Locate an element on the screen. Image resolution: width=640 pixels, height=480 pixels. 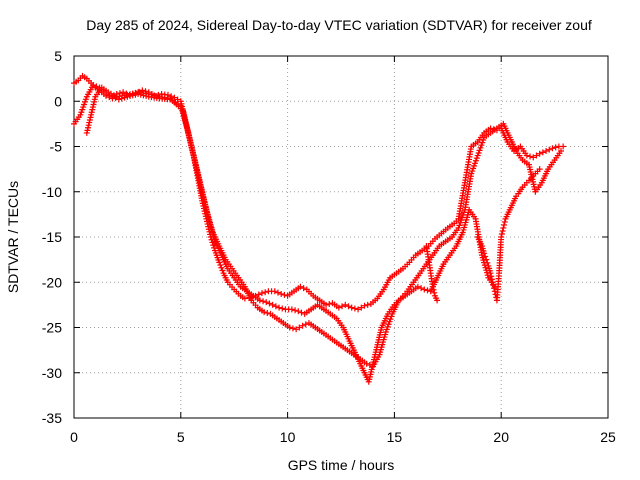
y-tick-label: 0 is located at coordinates (58, 101).